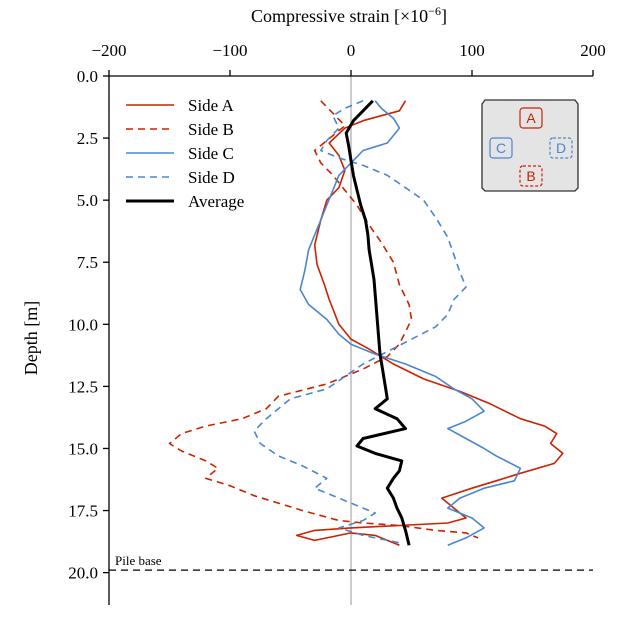 This screenshot has height=617, width=621. I want to click on pile-cross-section-inset: A C D B, so click(530, 145).